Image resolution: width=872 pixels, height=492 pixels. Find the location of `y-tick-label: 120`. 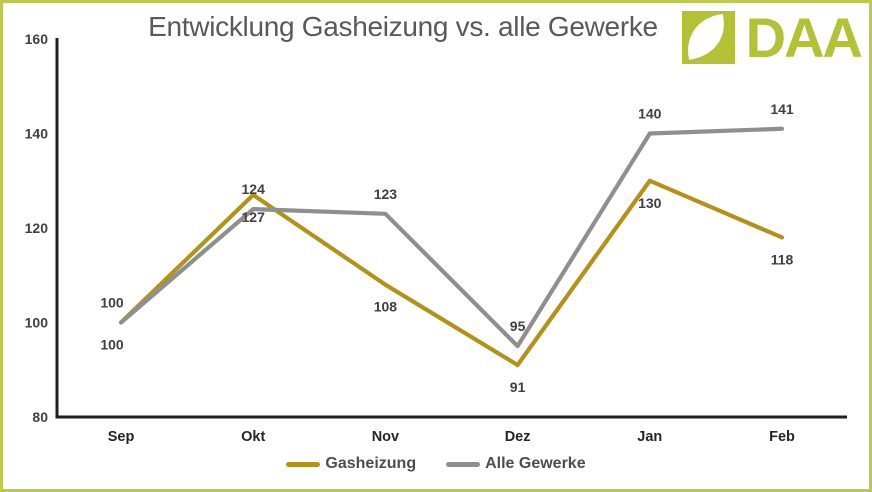

y-tick-label: 120 is located at coordinates (37, 228).